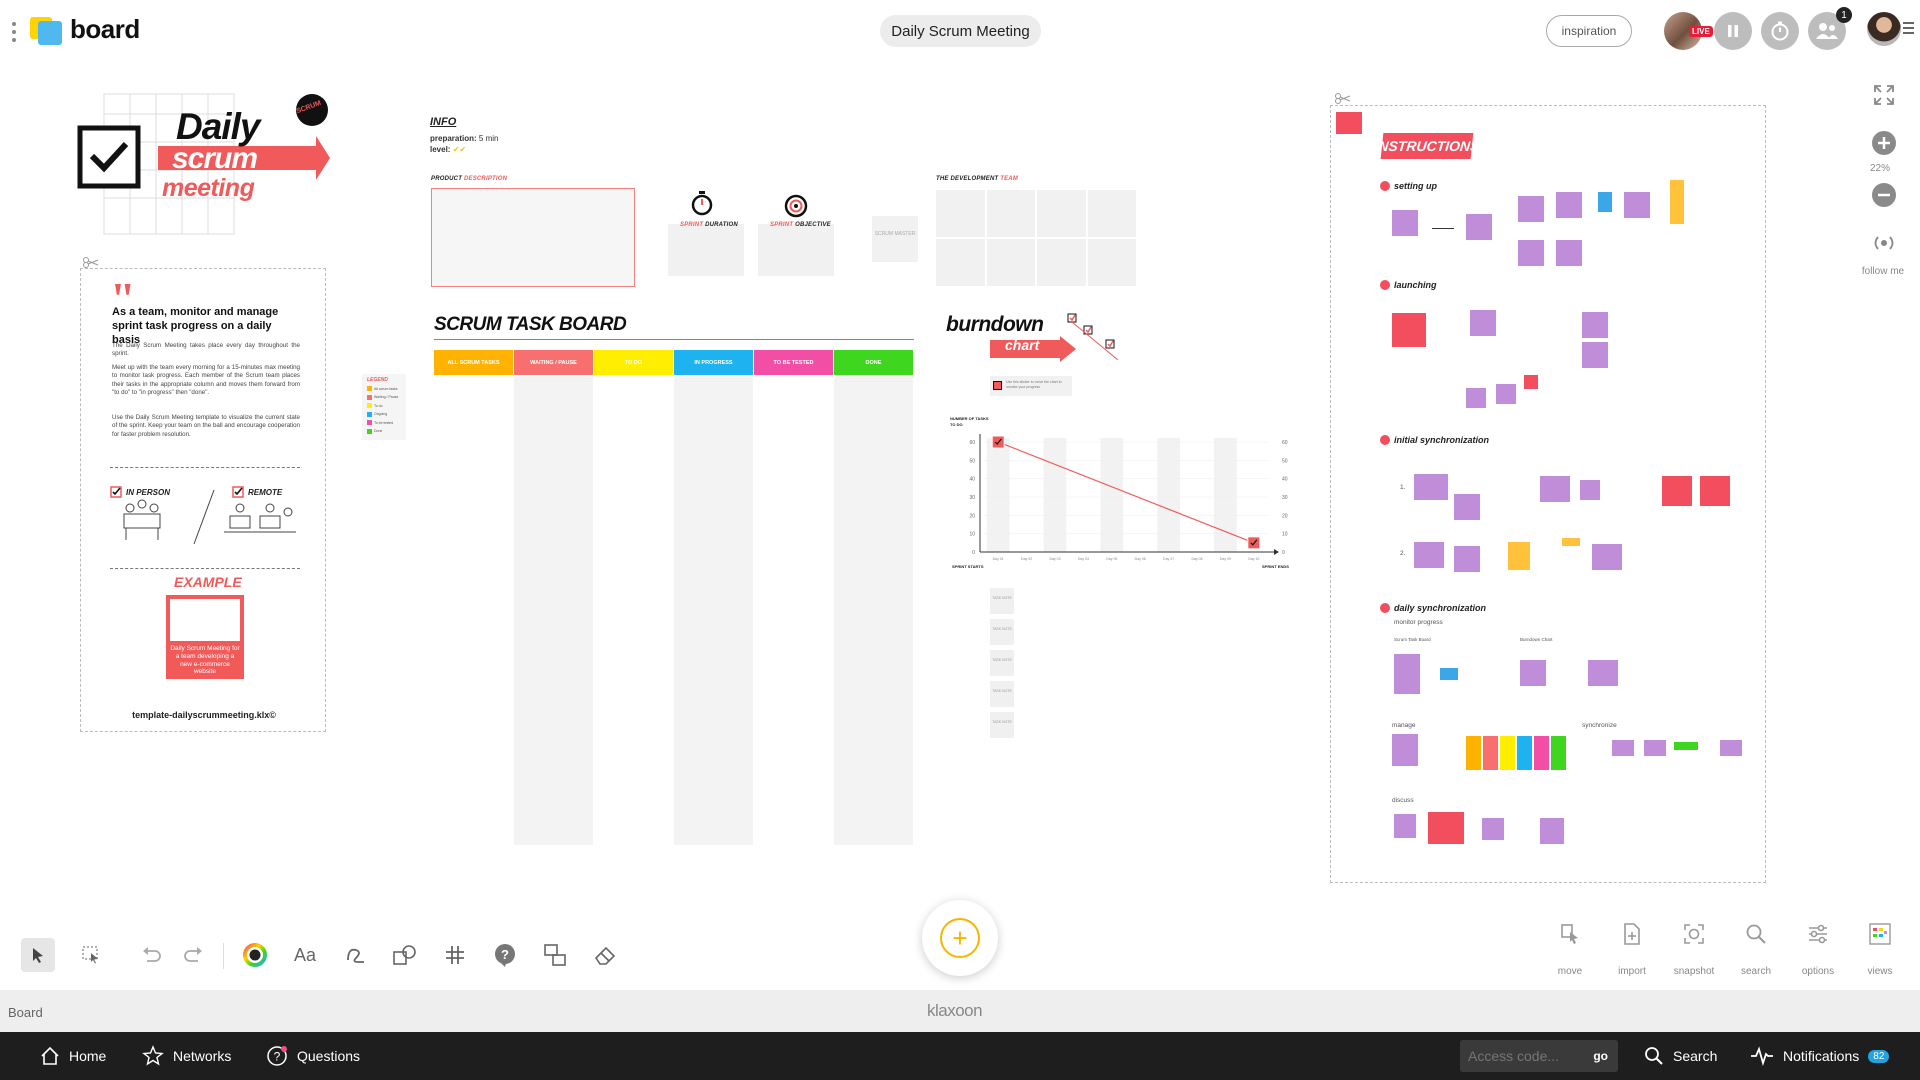 The height and width of the screenshot is (1080, 1920). What do you see at coordinates (1632, 950) in the screenshot?
I see `import-button: import` at bounding box center [1632, 950].